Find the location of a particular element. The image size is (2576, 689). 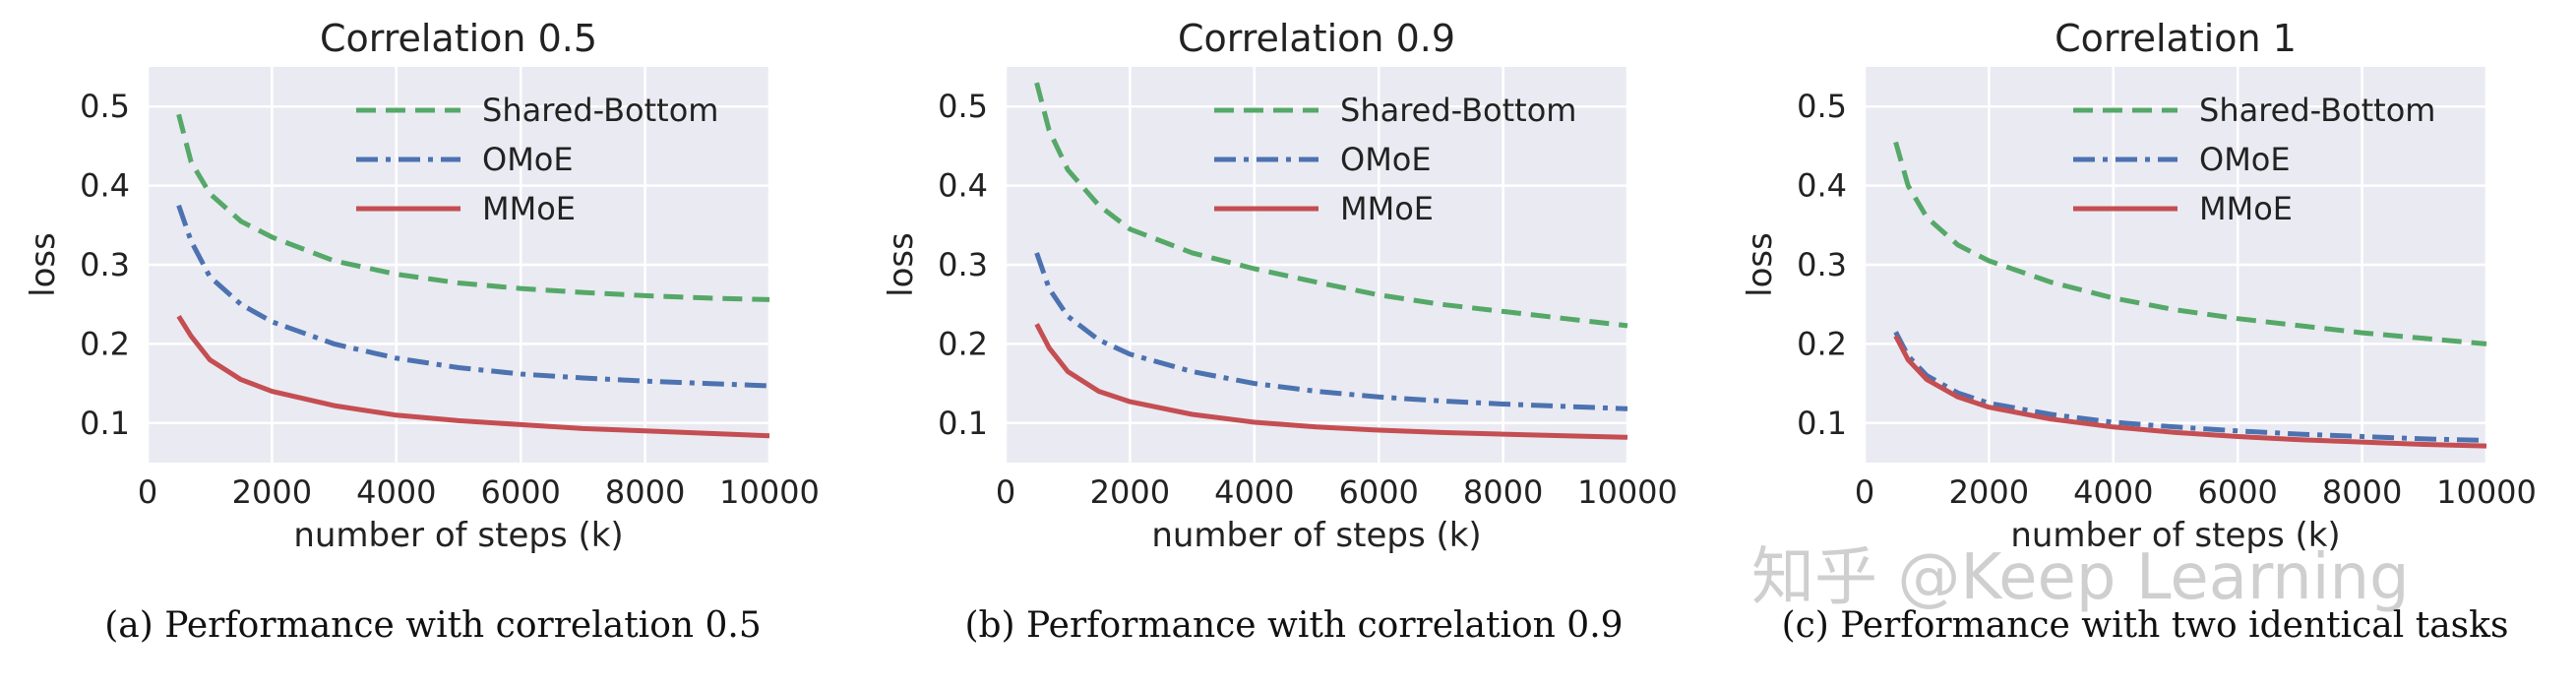

caption-b: (b) Performance with correlation 0.9 is located at coordinates (1294, 626).